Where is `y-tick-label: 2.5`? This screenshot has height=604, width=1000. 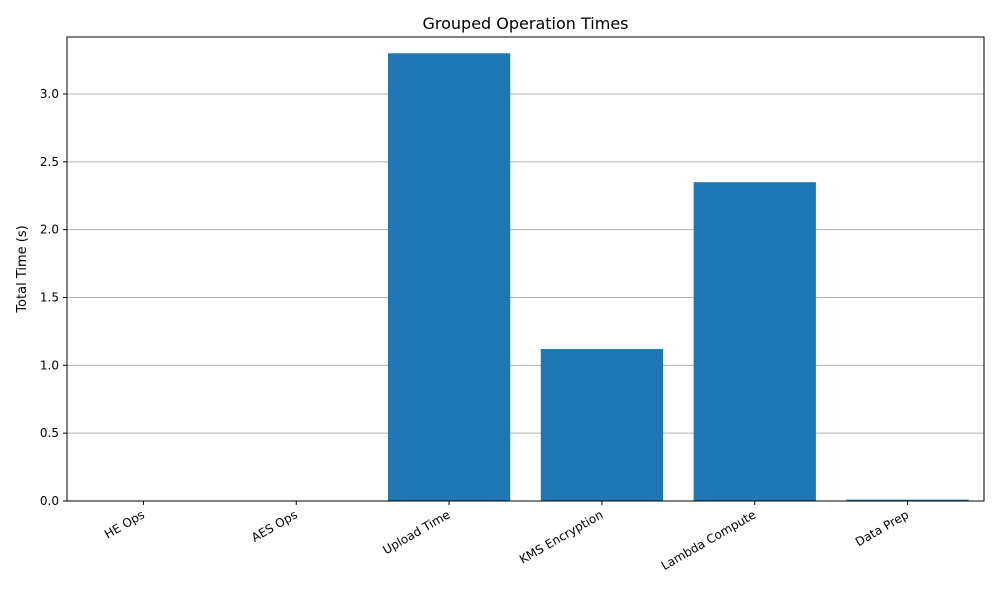 y-tick-label: 2.5 is located at coordinates (49, 162).